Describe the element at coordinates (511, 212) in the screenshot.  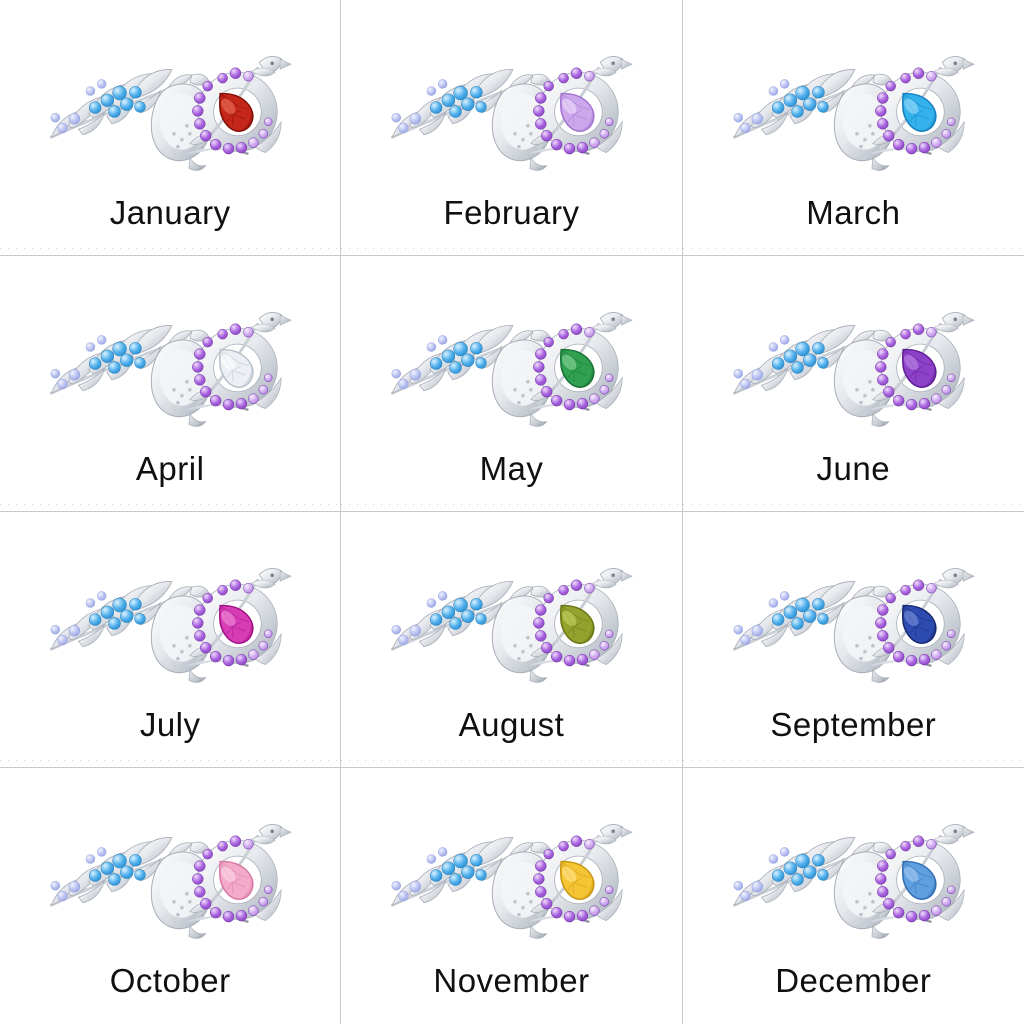
I see `month-label: February` at that location.